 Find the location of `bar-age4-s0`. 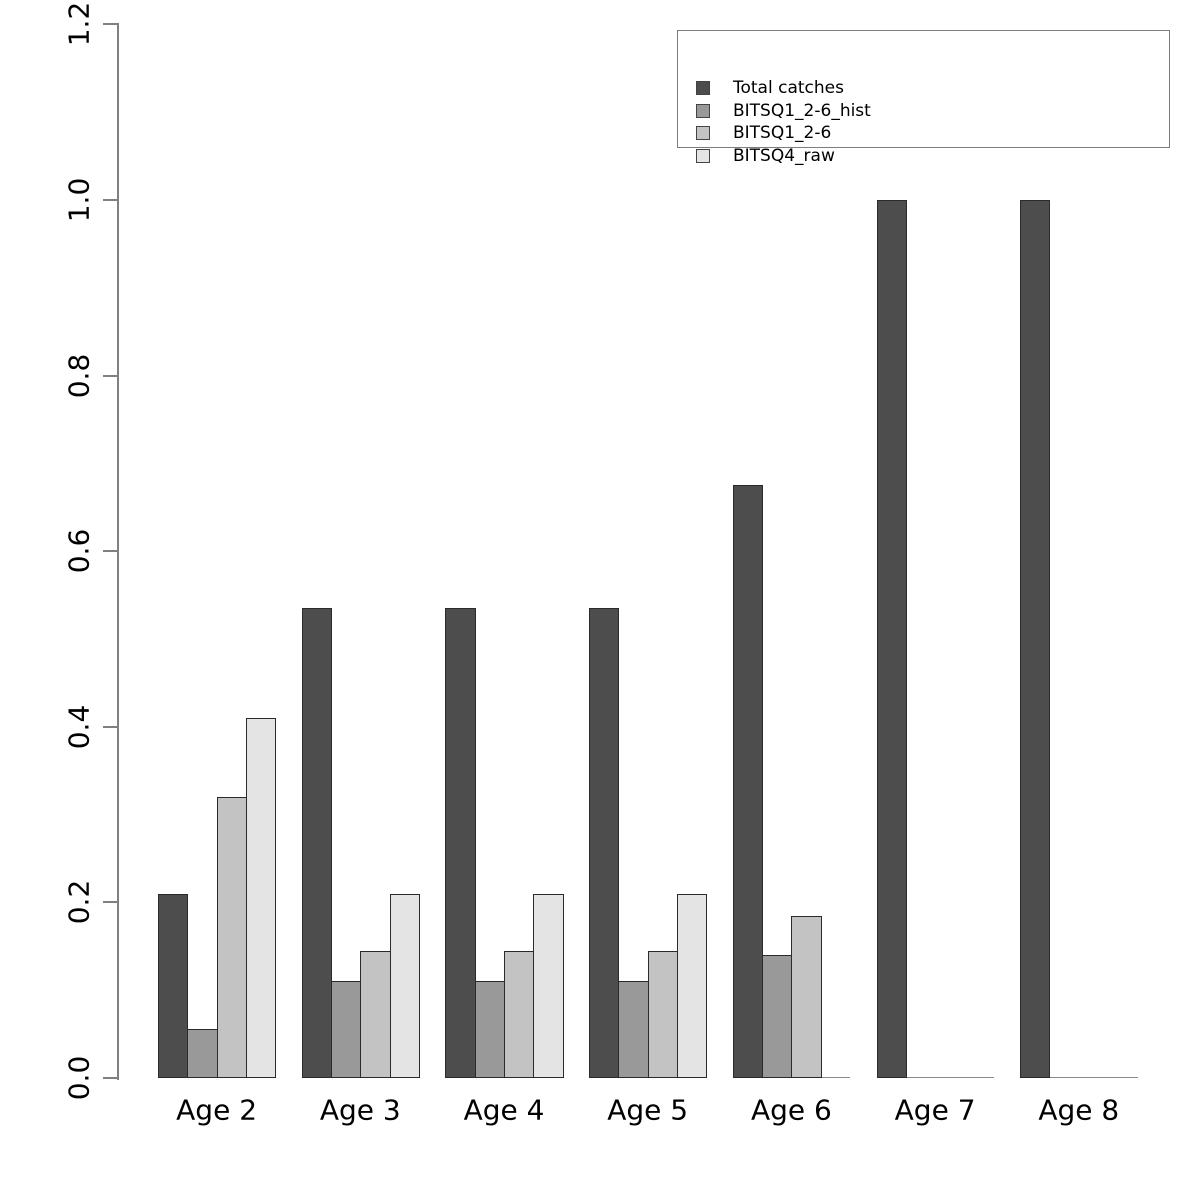

bar-age4-s0 is located at coordinates (460, 843).